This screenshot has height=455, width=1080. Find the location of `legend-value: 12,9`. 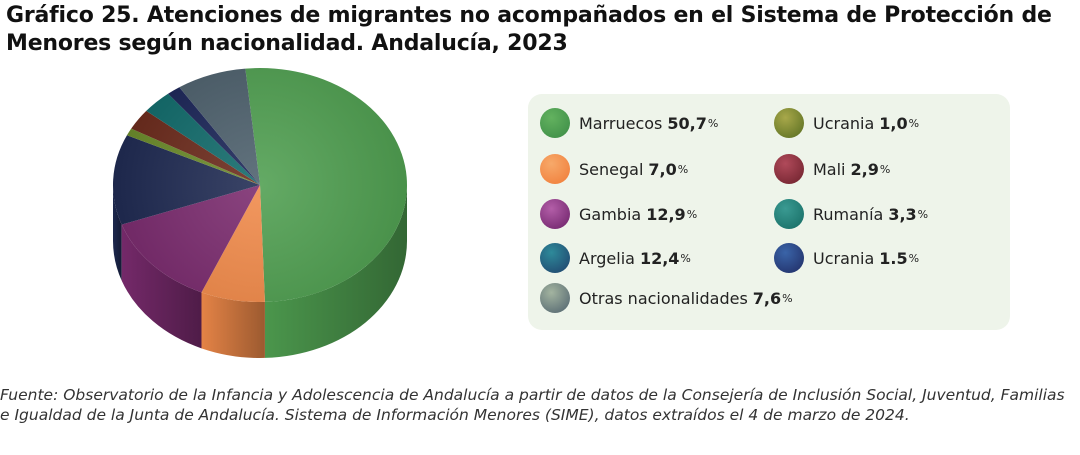

legend-value: 12,9 is located at coordinates (666, 214).